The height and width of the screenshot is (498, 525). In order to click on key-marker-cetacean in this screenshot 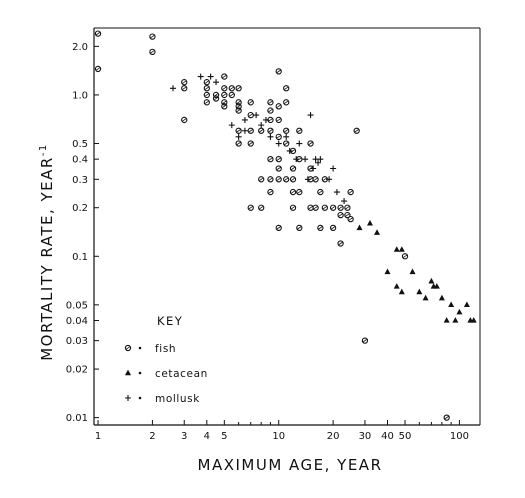, I will do `click(128, 372)`.